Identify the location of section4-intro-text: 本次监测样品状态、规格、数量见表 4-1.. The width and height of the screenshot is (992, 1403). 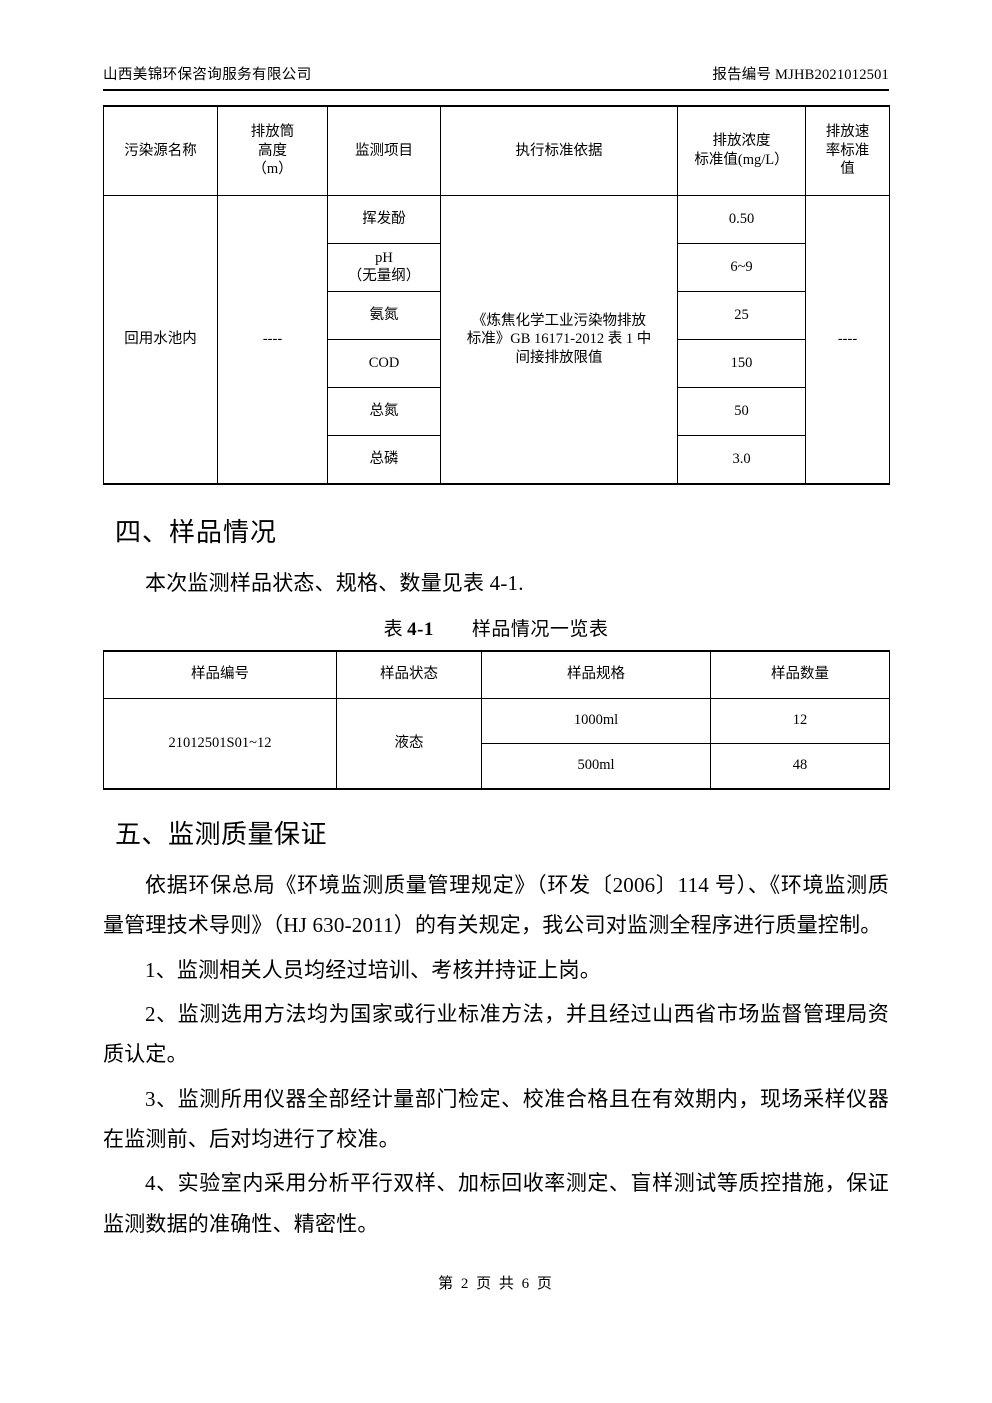
(334, 583).